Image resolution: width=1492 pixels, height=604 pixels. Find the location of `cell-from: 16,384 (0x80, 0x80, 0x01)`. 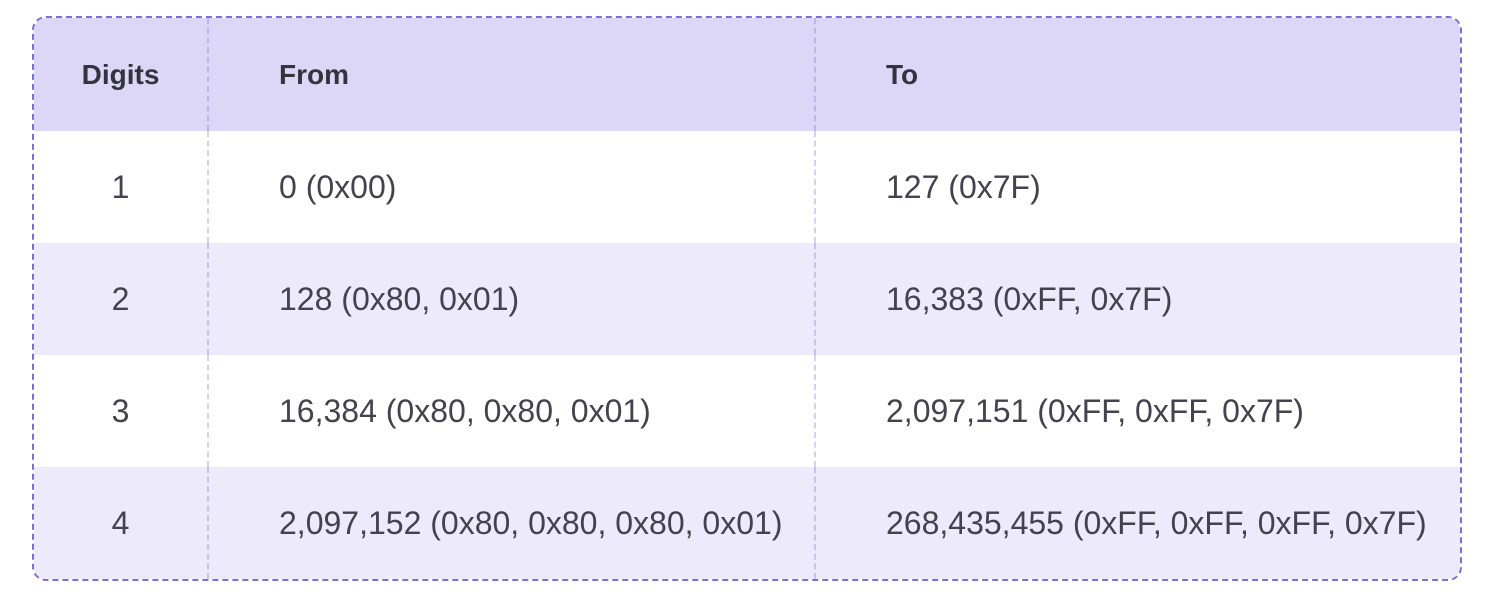

cell-from: 16,384 (0x80, 0x80, 0x01) is located at coordinates (510, 411).